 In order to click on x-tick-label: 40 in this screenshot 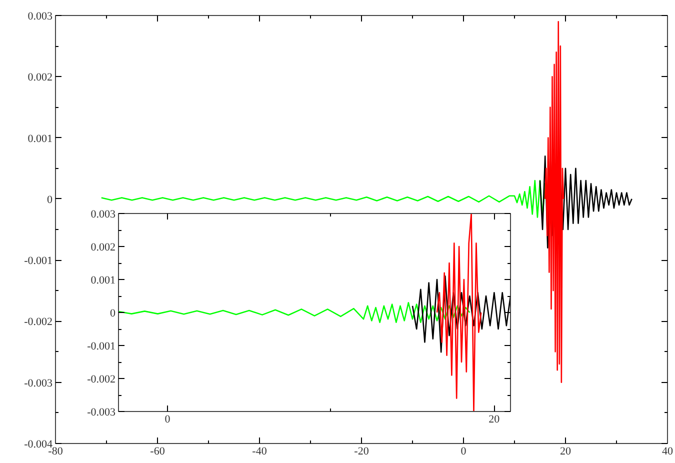, I will do `click(668, 452)`.